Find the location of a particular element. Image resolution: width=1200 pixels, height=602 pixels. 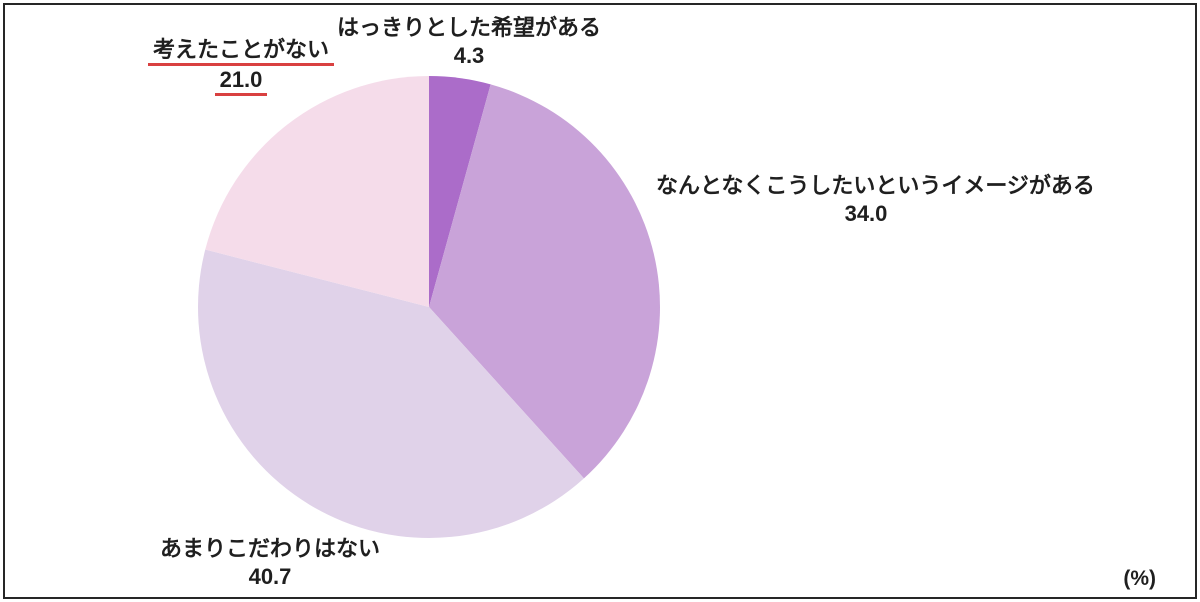

slice-label-amari: あまりこだわりはない 40.7 is located at coordinates (270, 563).